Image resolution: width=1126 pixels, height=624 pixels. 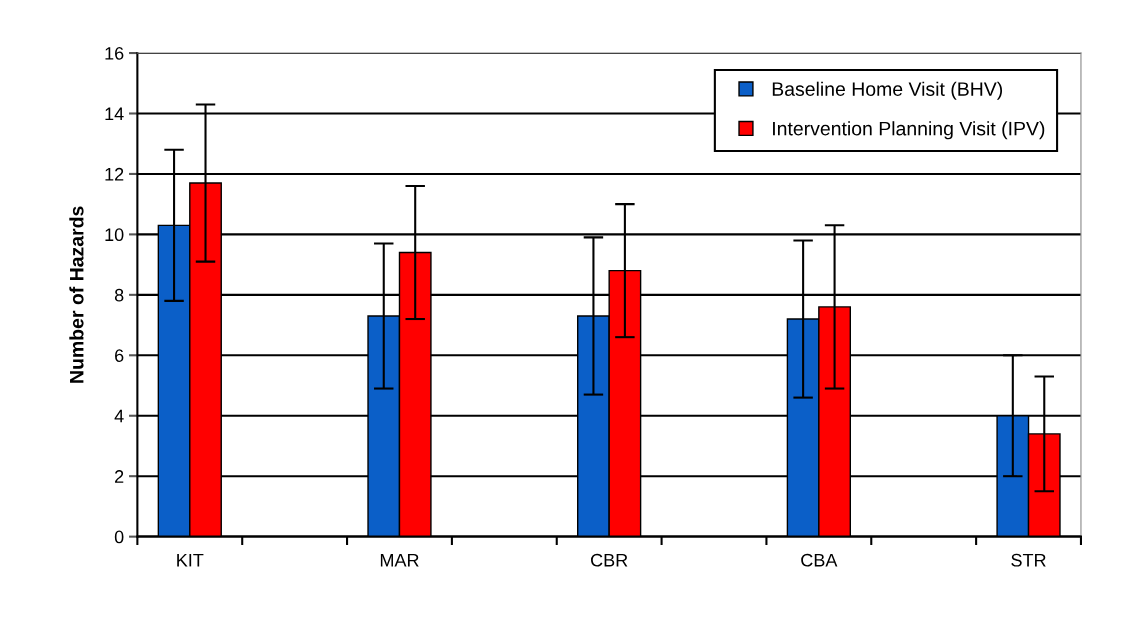 What do you see at coordinates (114, 174) in the screenshot?
I see `y-tick-label: 12` at bounding box center [114, 174].